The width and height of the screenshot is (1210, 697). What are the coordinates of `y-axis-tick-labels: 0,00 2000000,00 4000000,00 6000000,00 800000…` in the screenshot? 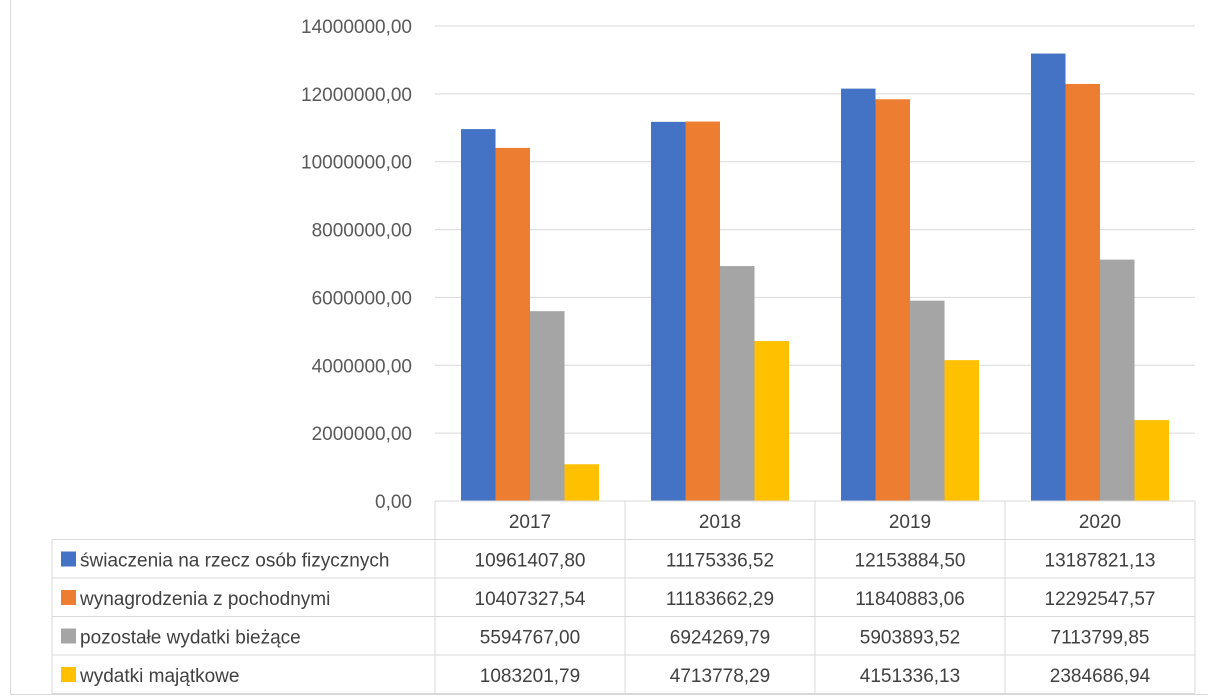 It's located at (356, 265).